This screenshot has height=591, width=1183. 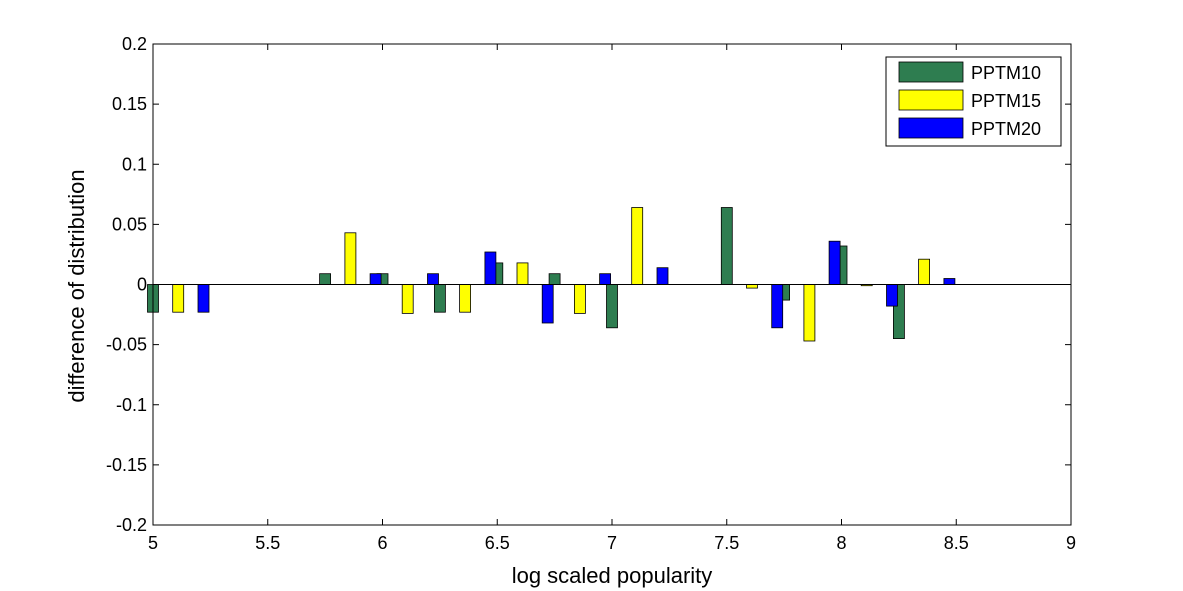 I want to click on x-tick-label: 9, so click(x=1071, y=543).